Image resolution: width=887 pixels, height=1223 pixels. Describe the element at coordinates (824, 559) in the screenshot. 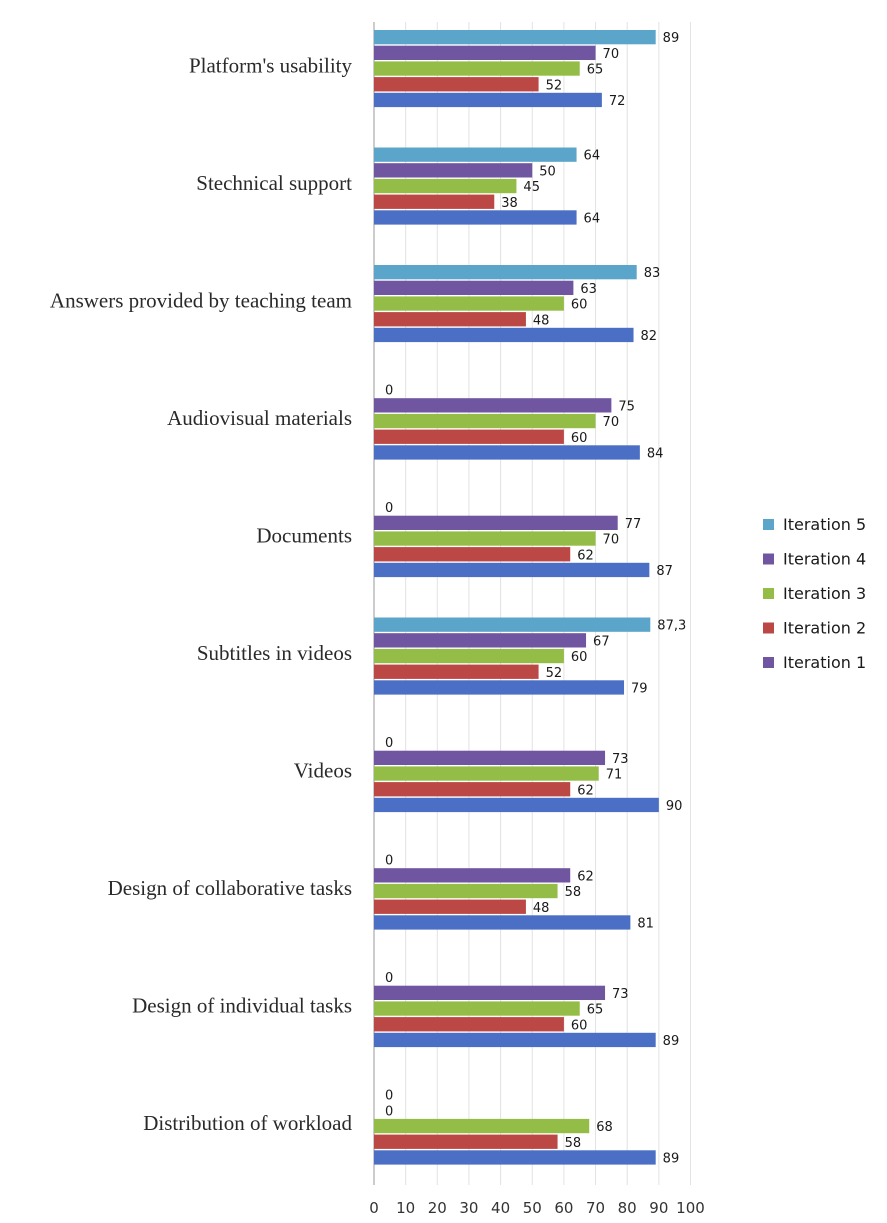

I see `legend-label-iteration-4: Iteration 4` at that location.